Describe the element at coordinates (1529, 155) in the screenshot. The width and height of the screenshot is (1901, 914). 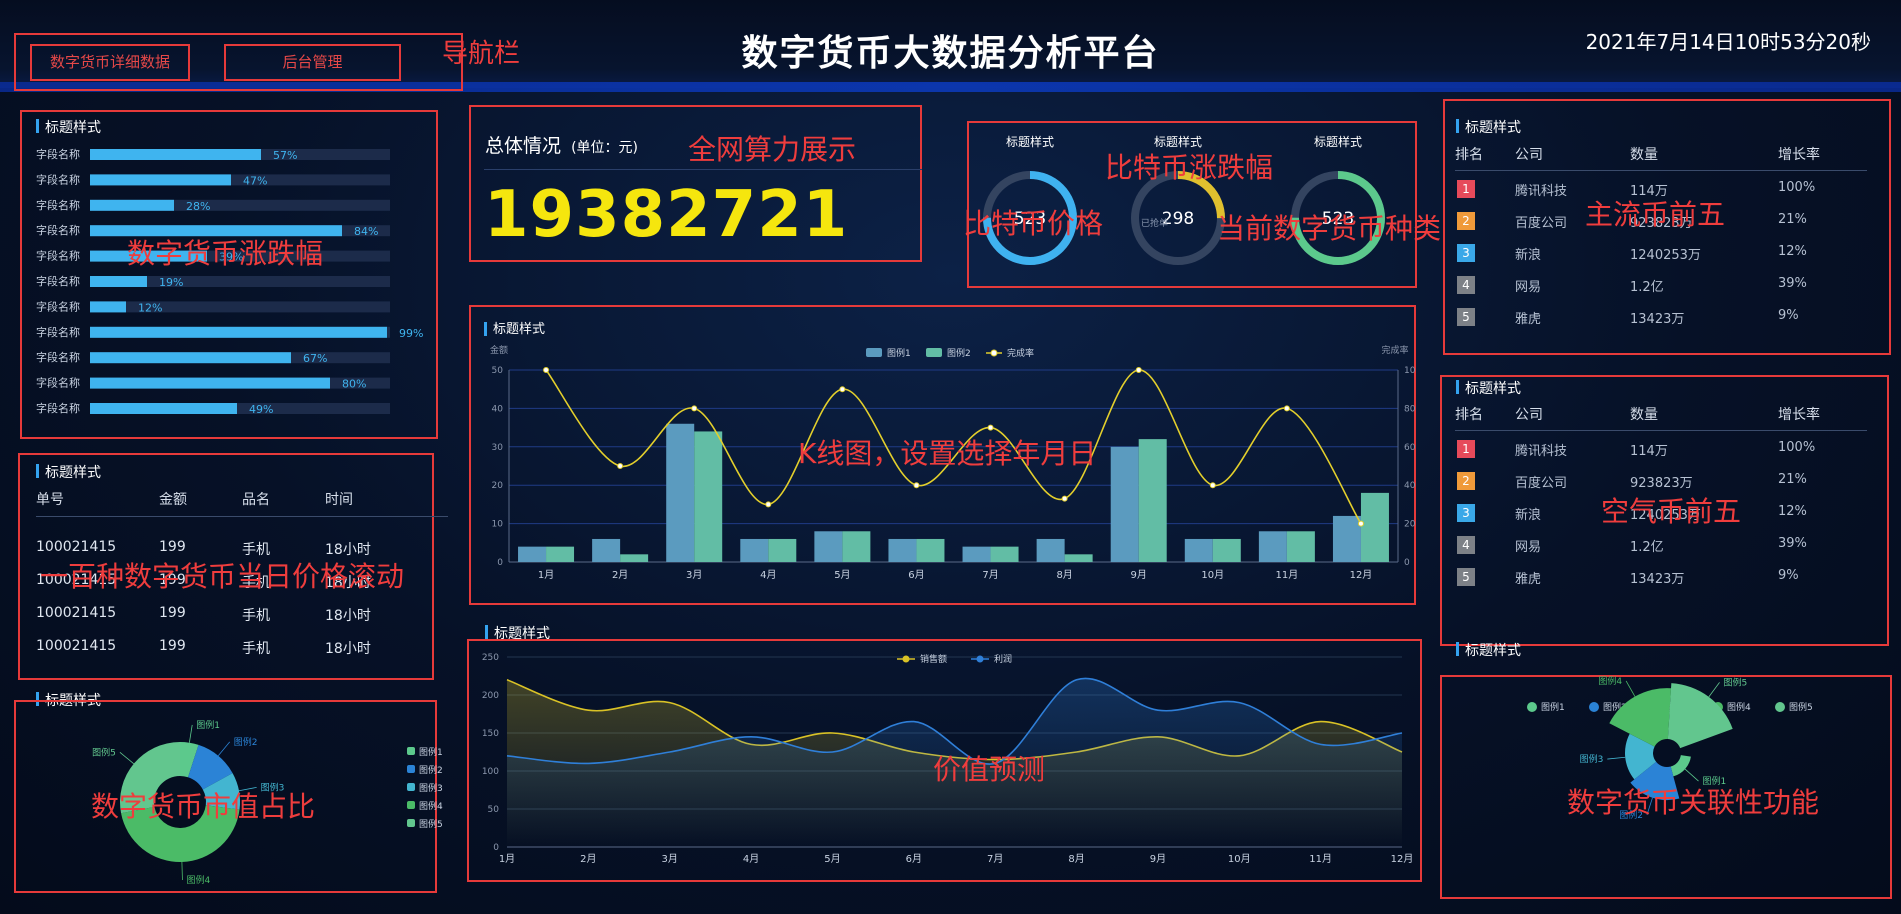
I see `ranking-header-cell: 公司` at that location.